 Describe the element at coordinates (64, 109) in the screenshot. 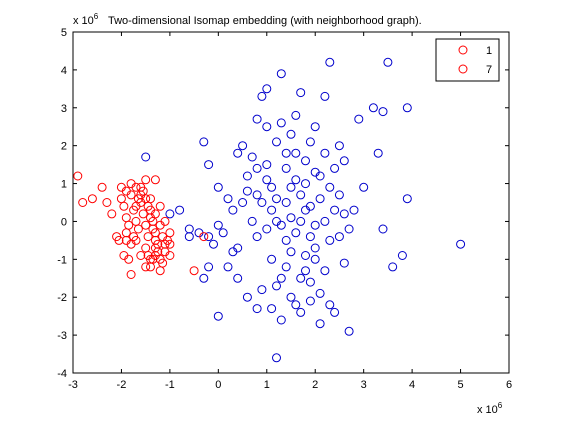

I see `y-tick-label: 3` at that location.